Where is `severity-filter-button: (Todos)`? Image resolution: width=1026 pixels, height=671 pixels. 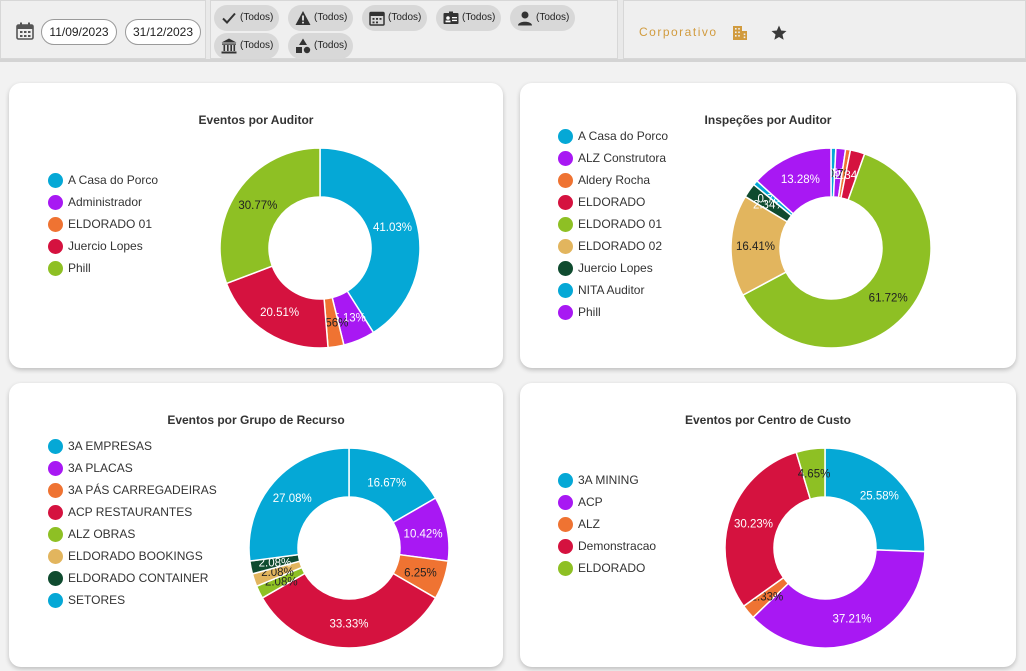 severity-filter-button: (Todos) is located at coordinates (321, 18).